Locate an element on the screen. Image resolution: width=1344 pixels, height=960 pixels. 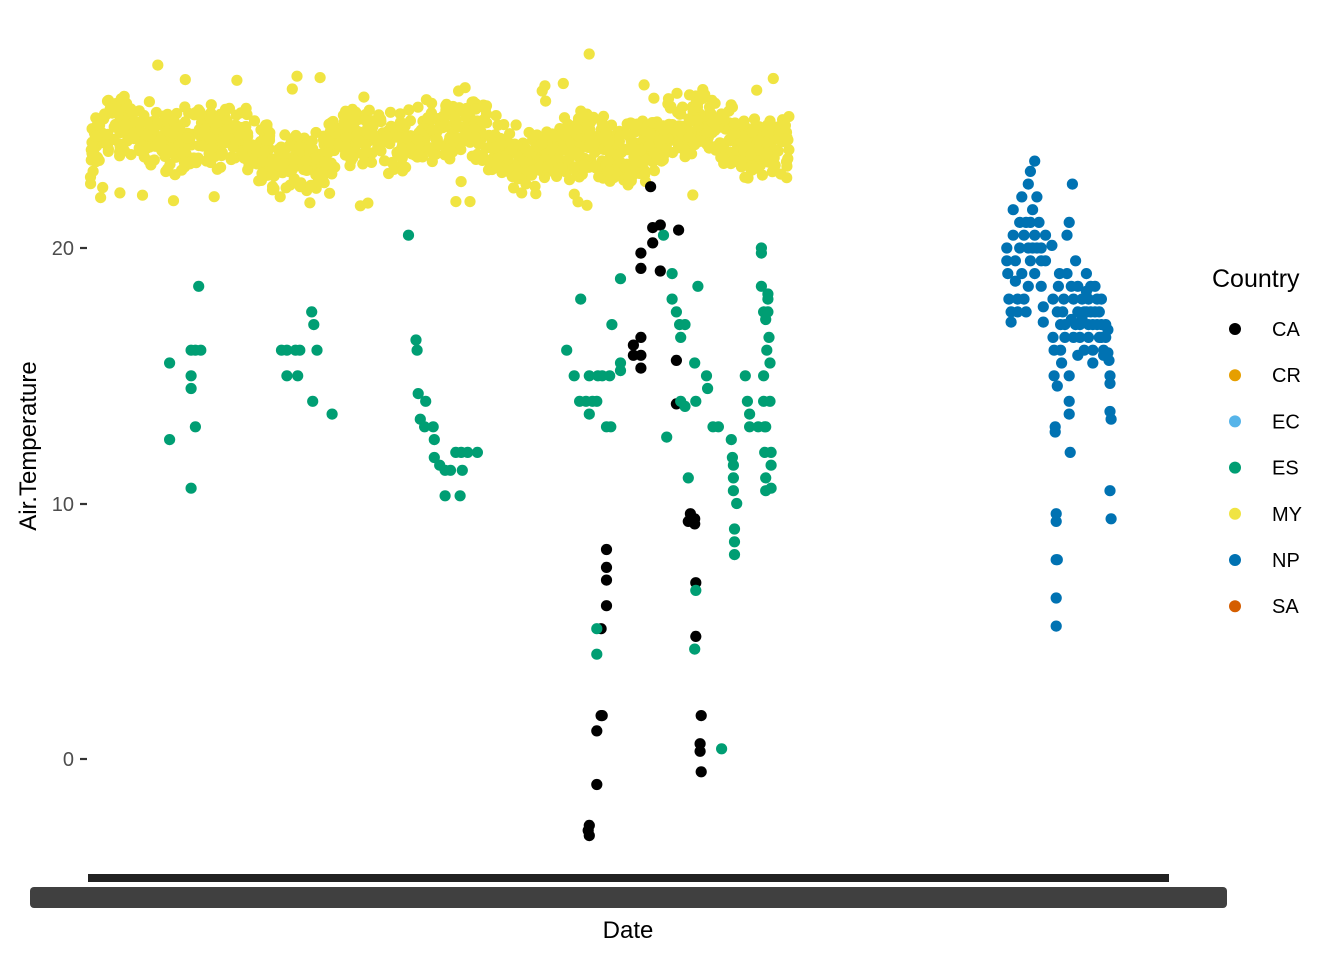
legend-key-ca is located at coordinates (1235, 329).